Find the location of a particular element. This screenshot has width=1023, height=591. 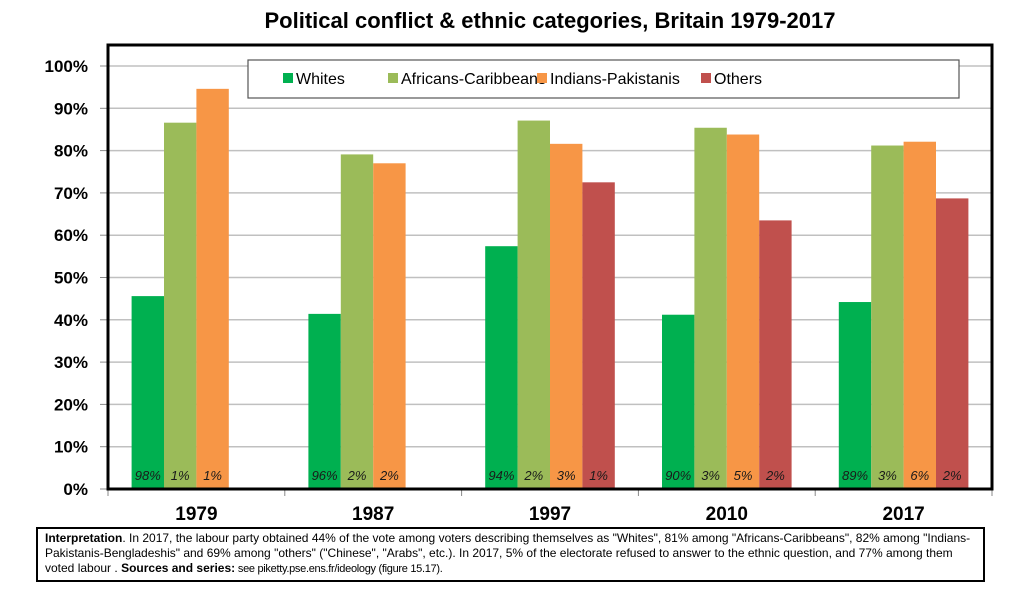

bar-africans-caribbeans-2017 is located at coordinates (887, 317).